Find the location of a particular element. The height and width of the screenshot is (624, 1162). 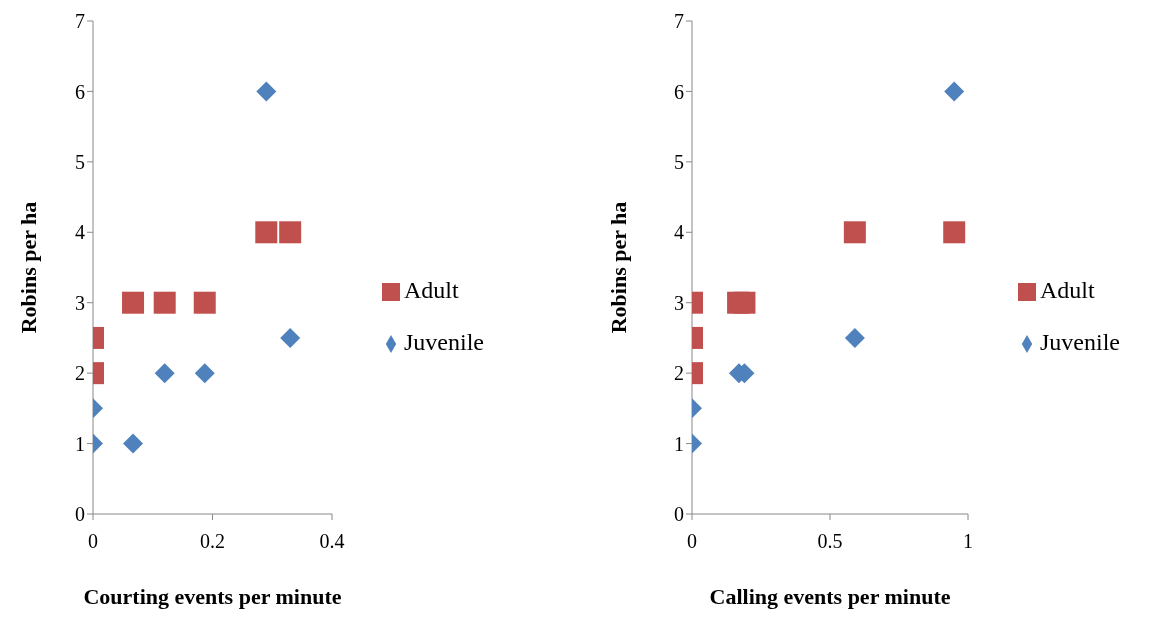

x-axis-title: Calling events per minute is located at coordinates (830, 596).